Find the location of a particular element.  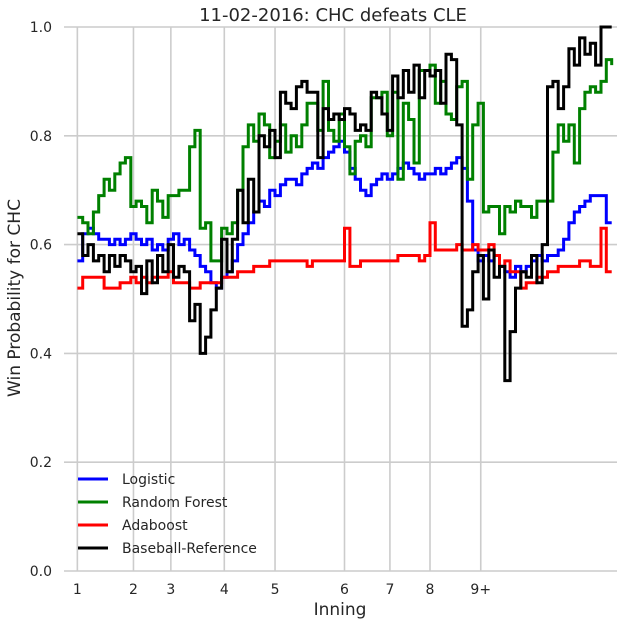

legend-label: Adaboost is located at coordinates (155, 526).